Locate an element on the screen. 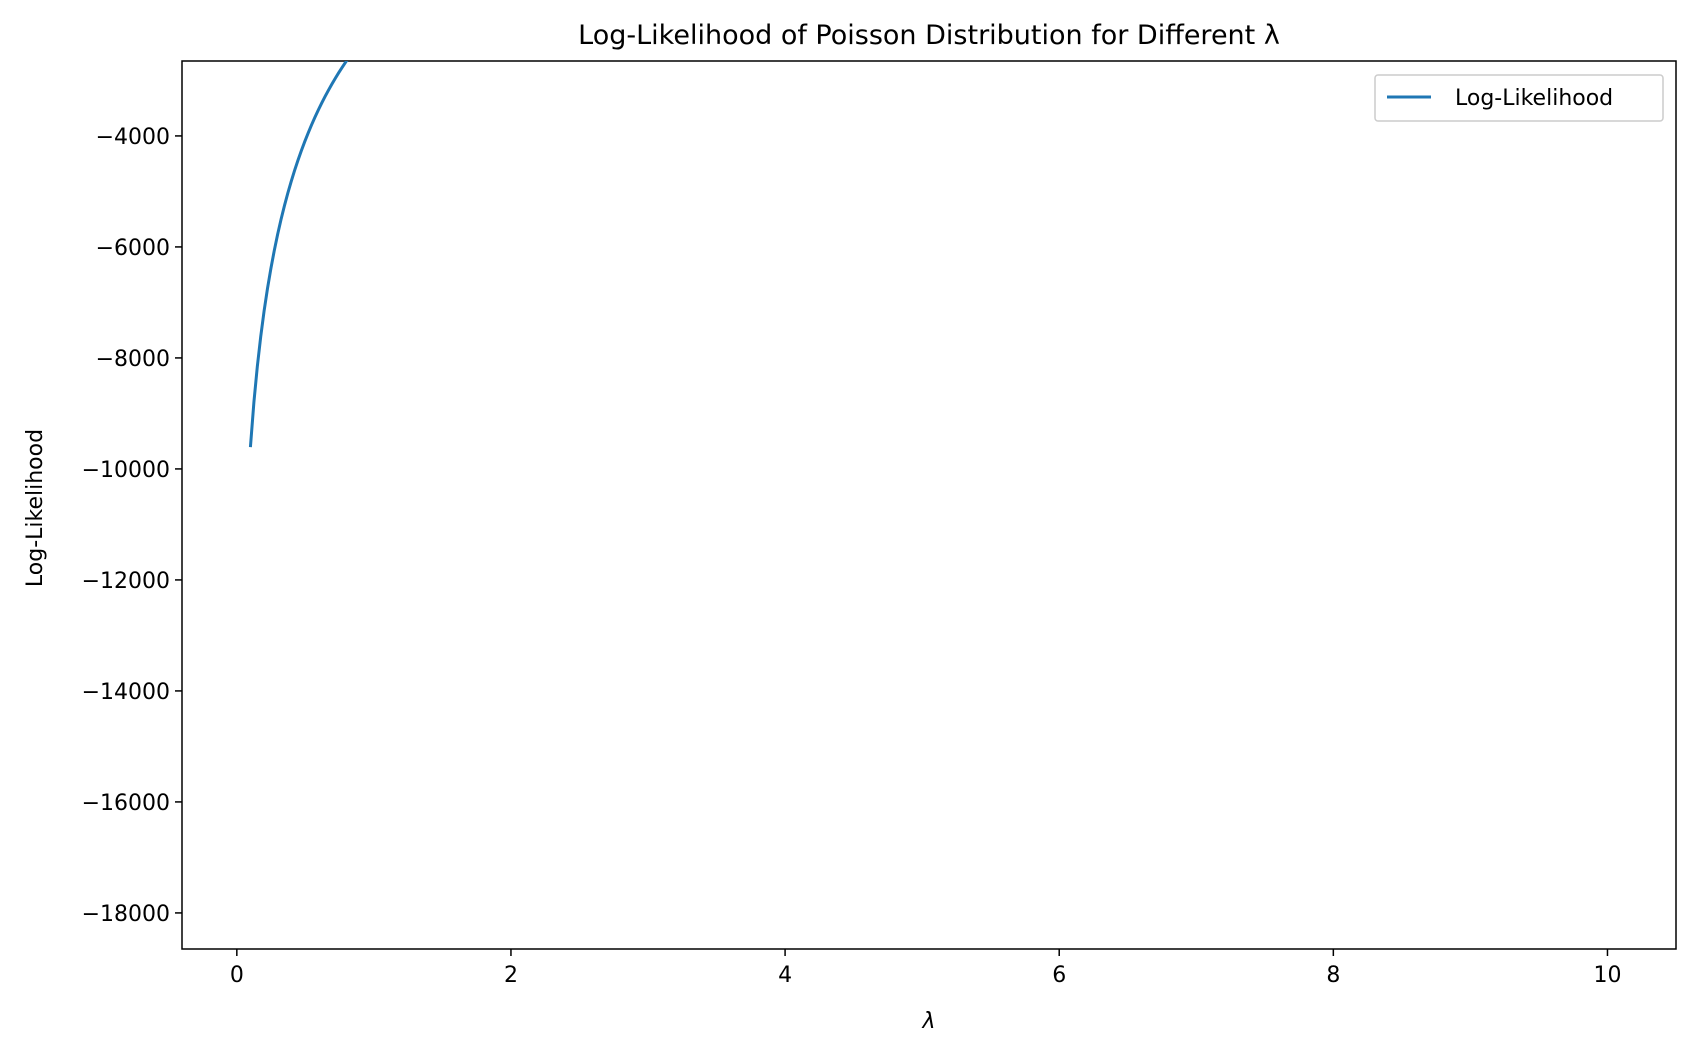 The image size is (1688, 1048). y-tick-label: −12000 is located at coordinates (126, 581).